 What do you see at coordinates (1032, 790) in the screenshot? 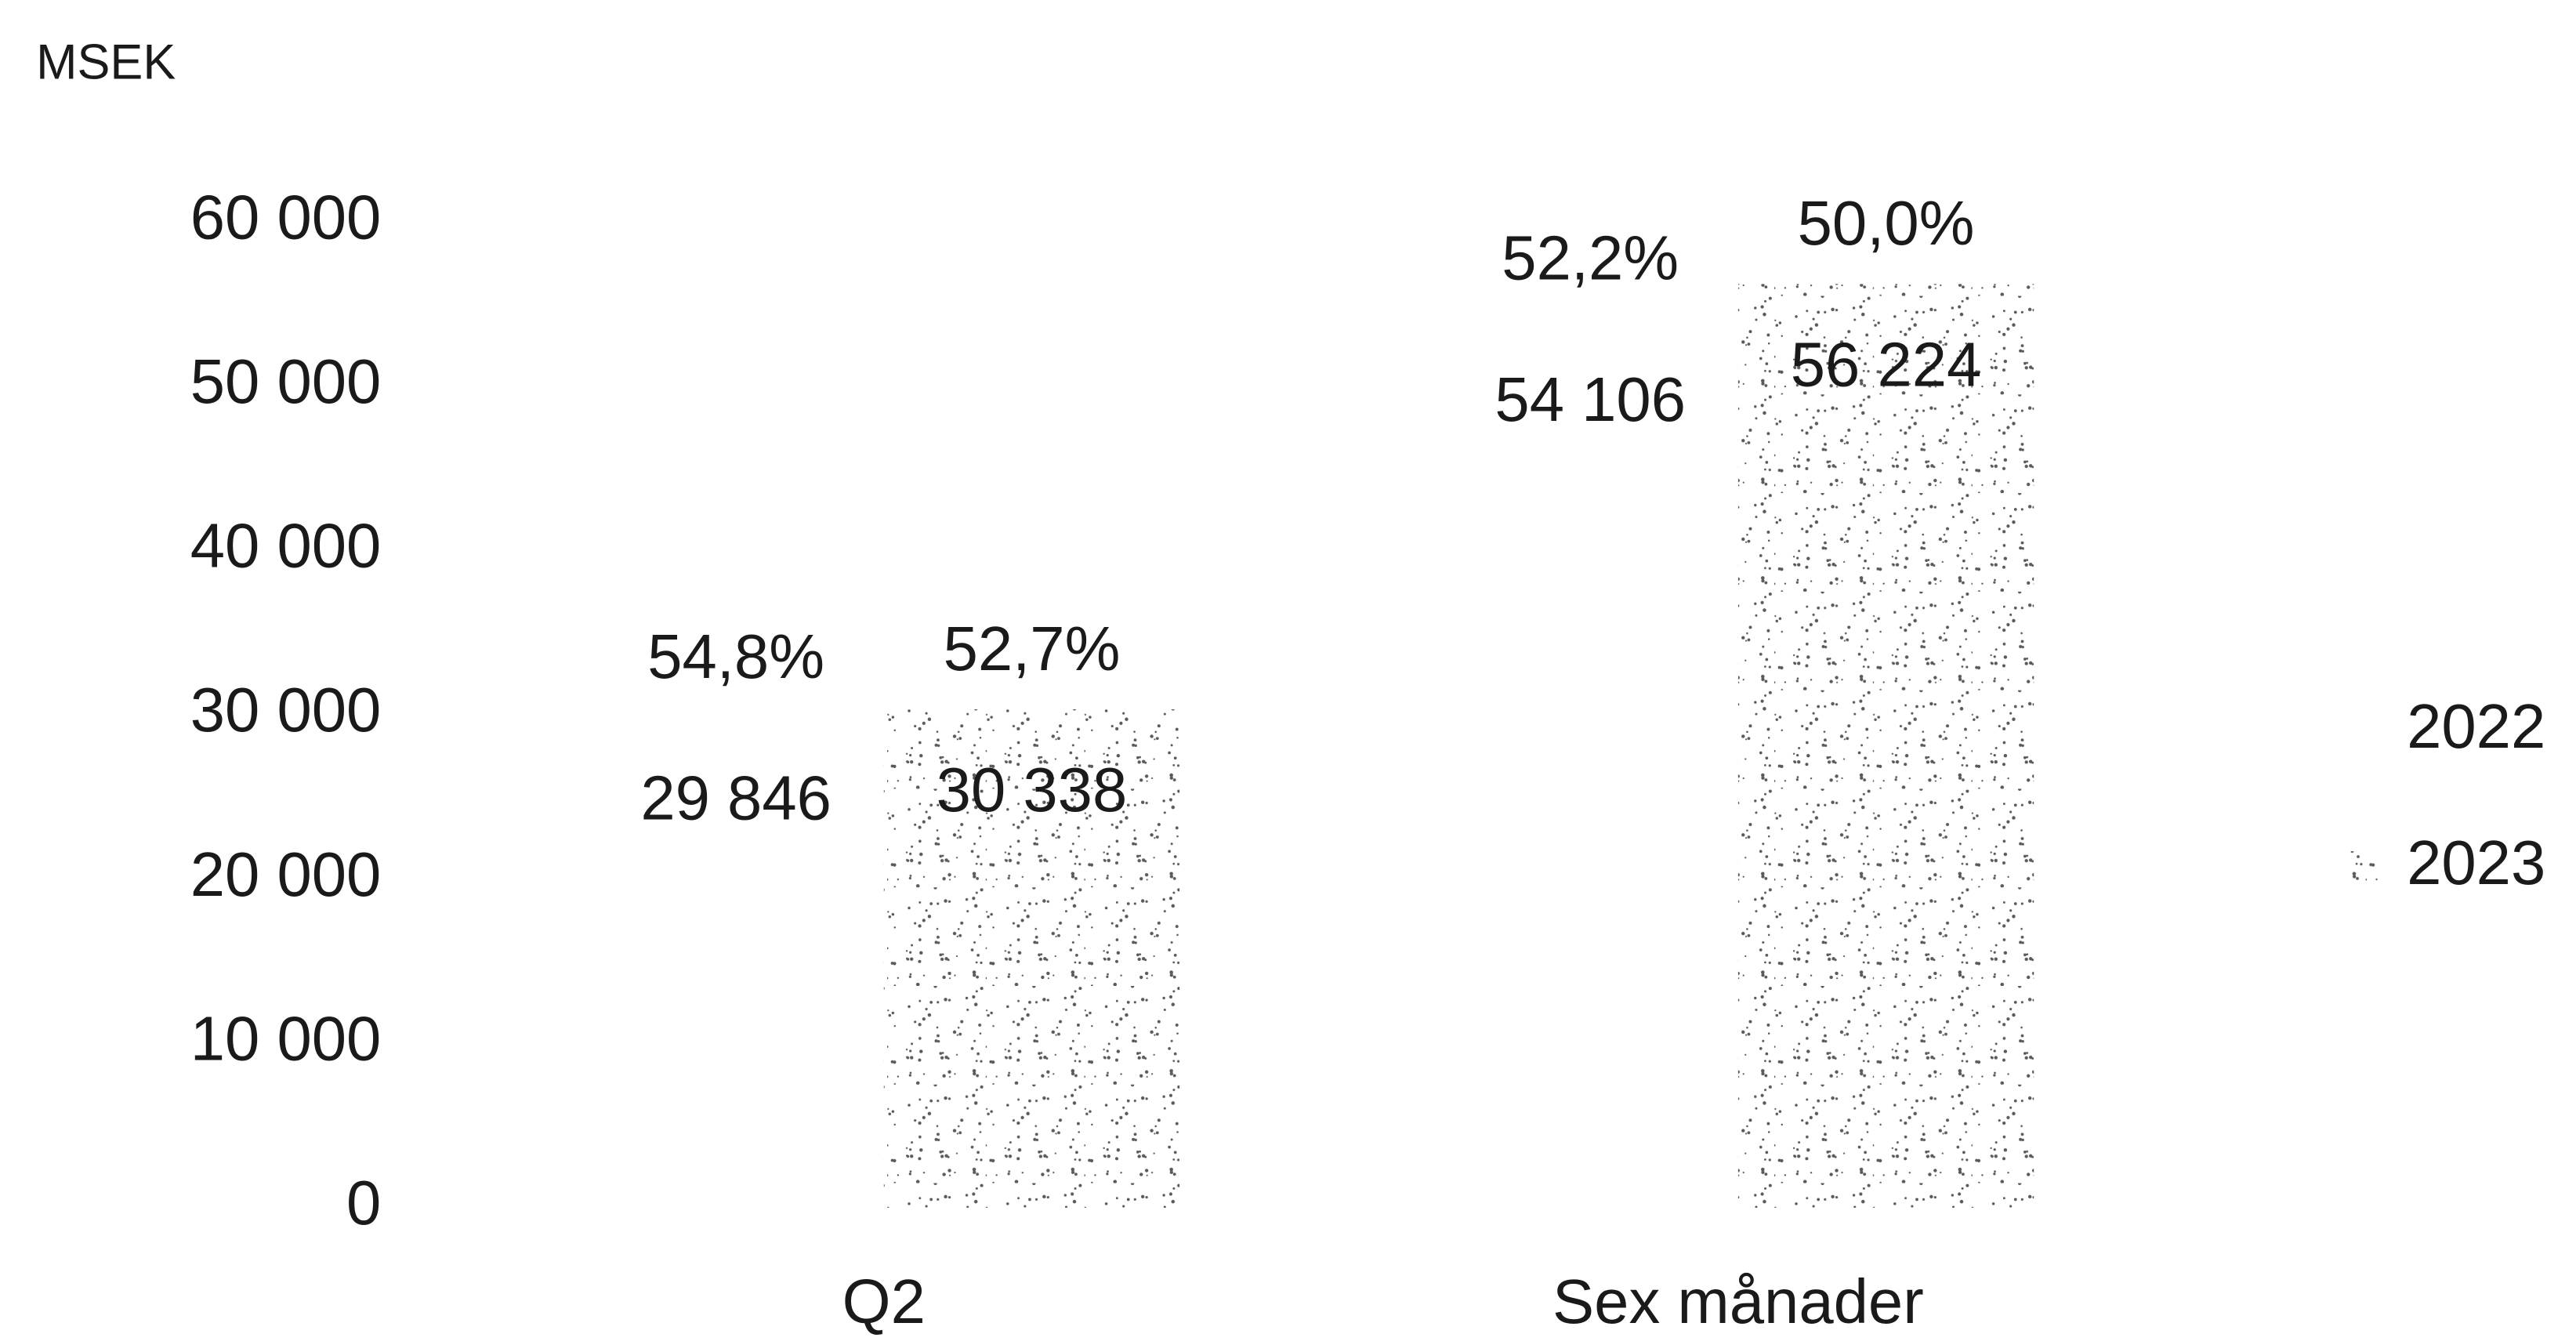
I see `value-label: 30 338` at bounding box center [1032, 790].